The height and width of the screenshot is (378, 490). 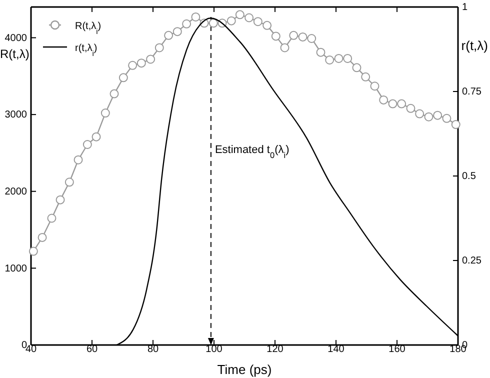 I want to click on ref-line-label: Estimated t$_{0}$(λ$_{i}$), so click(x=252, y=152).